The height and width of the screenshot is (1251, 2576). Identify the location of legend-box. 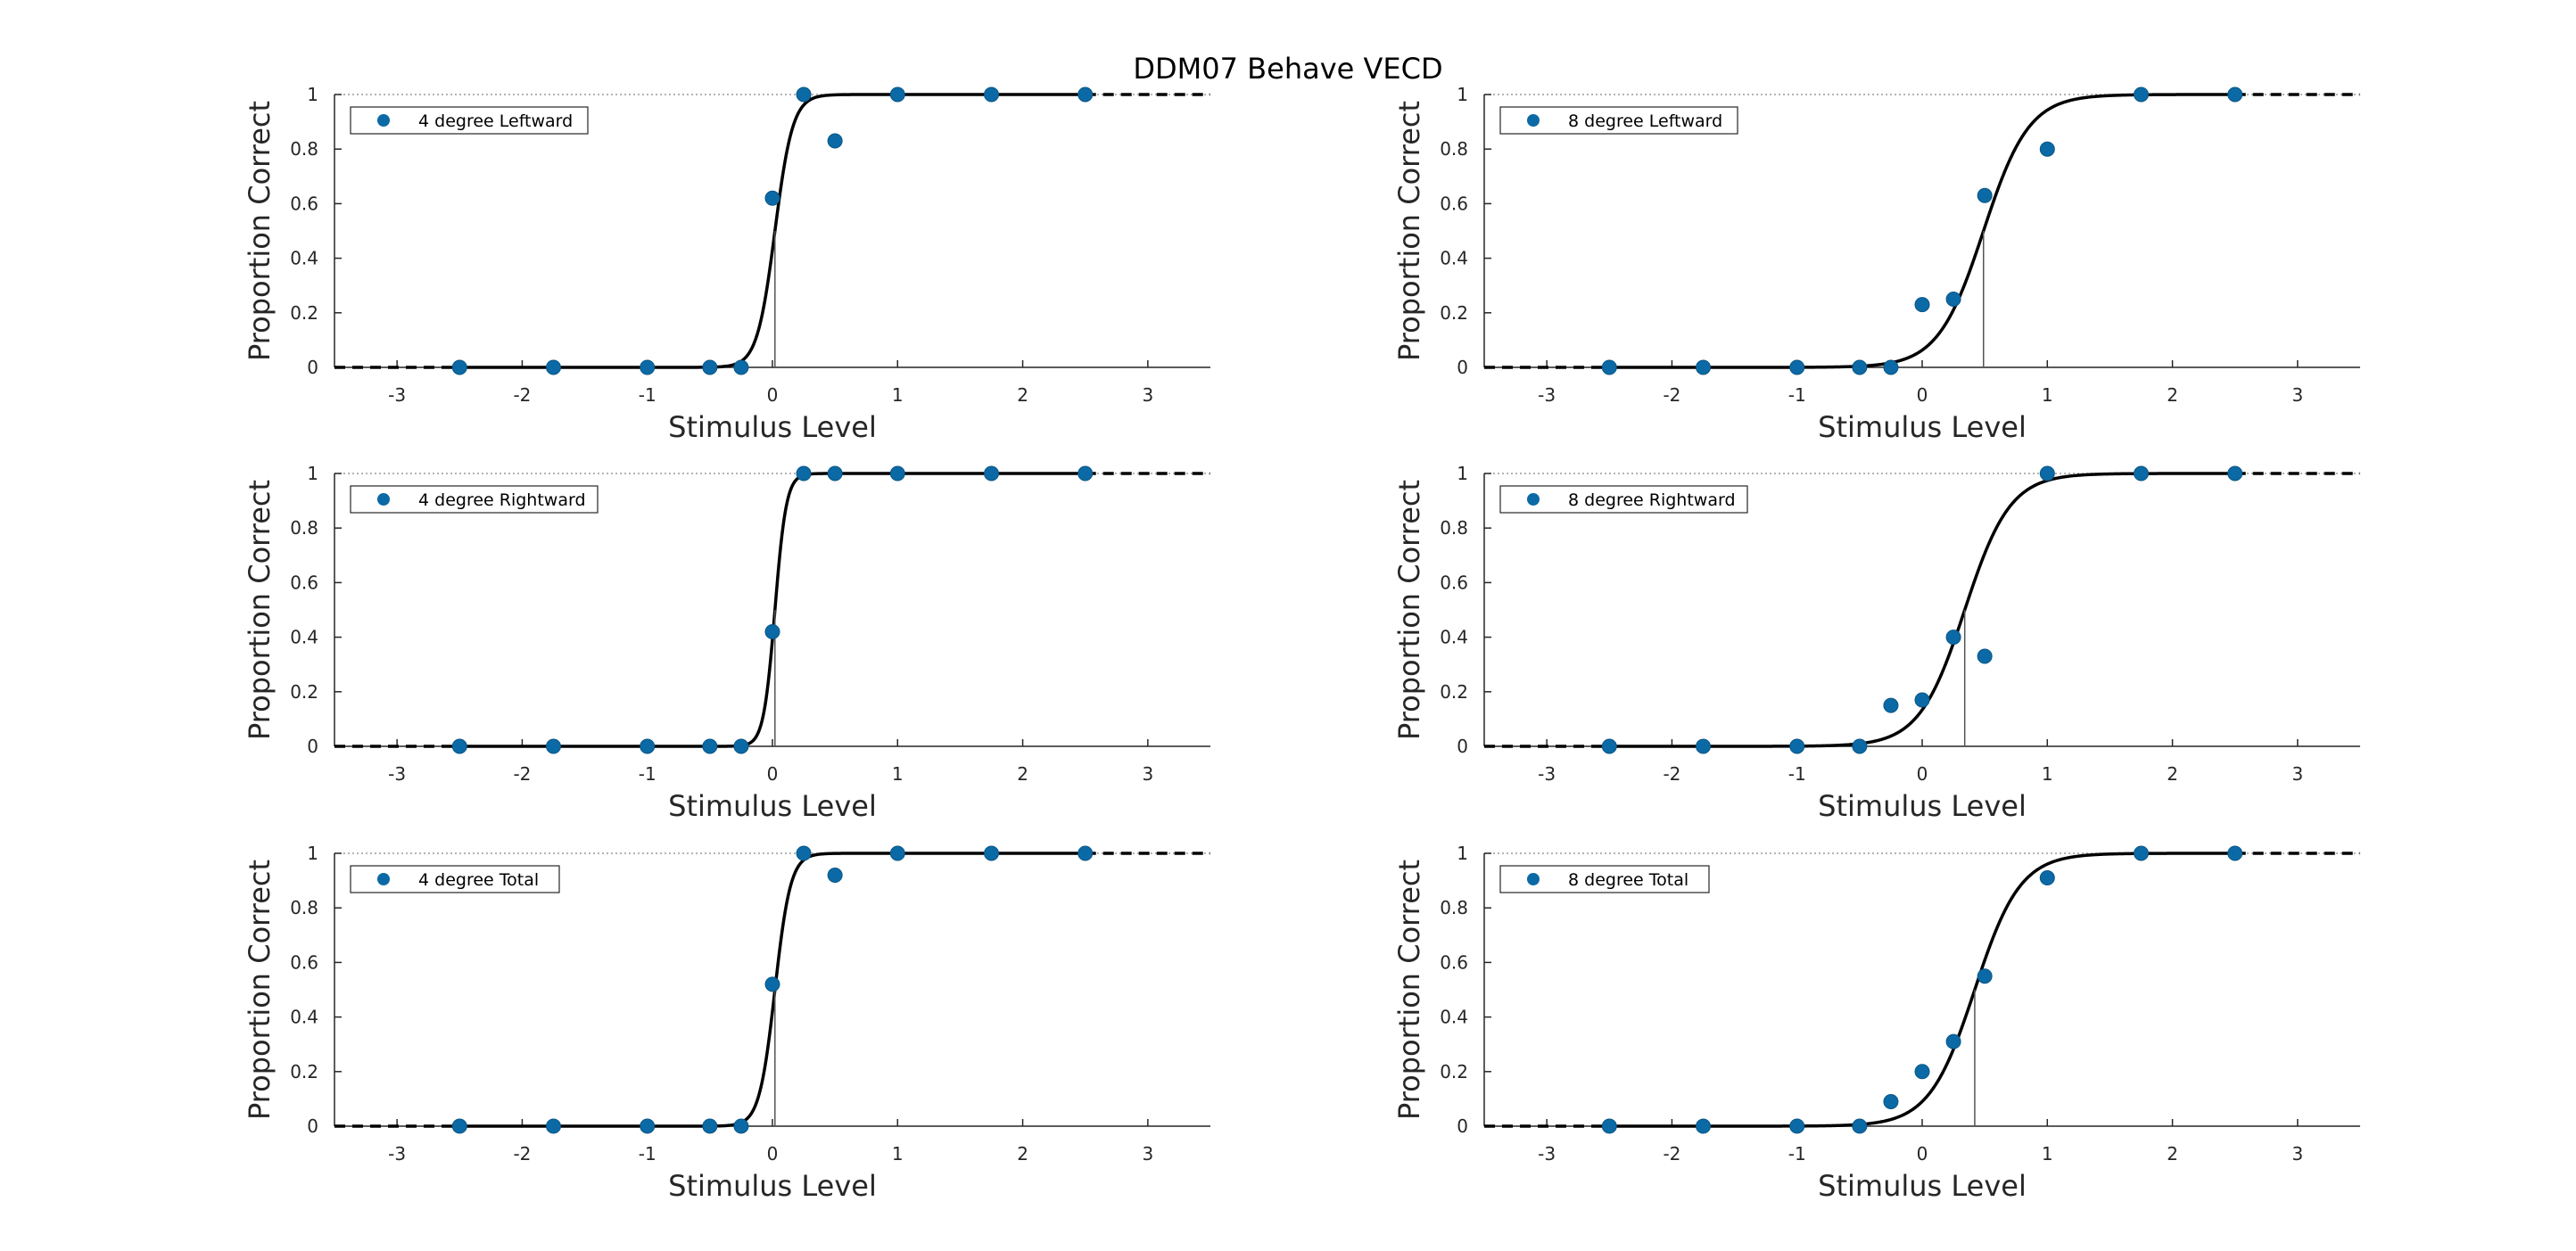
(470, 120).